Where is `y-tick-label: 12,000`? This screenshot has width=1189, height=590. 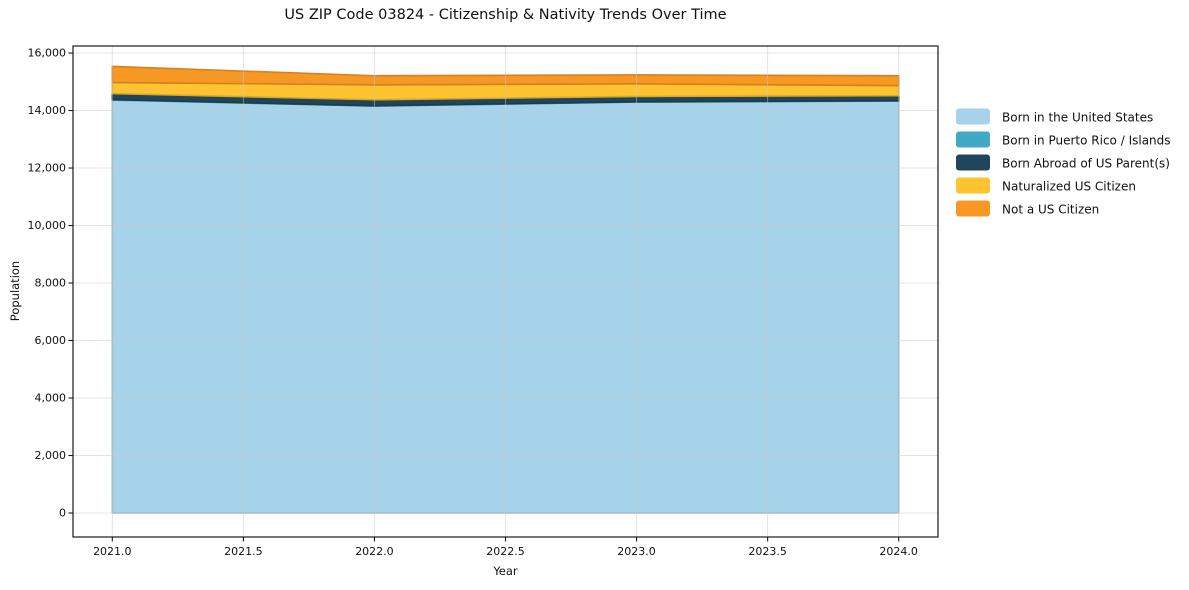 y-tick-label: 12,000 is located at coordinates (47, 168).